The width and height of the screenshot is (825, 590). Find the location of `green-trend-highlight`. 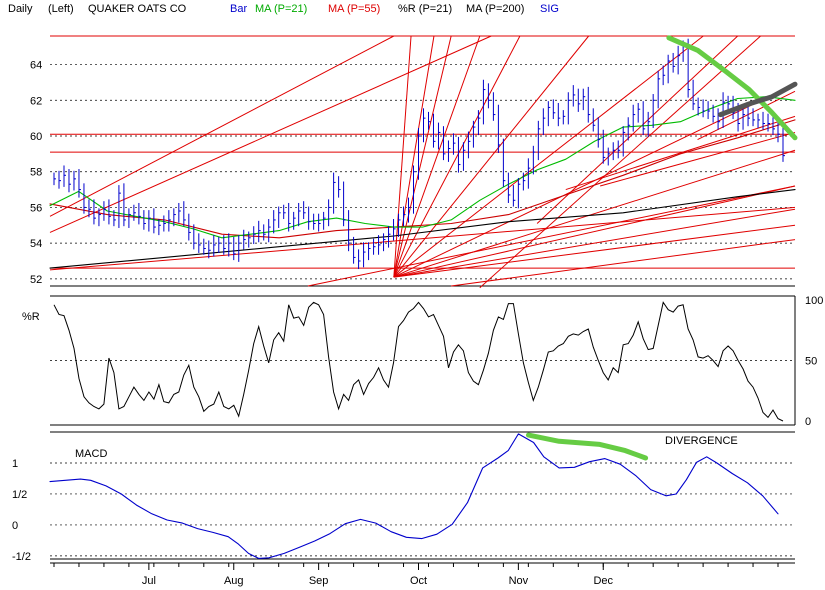

green-trend-highlight is located at coordinates (732, 88).